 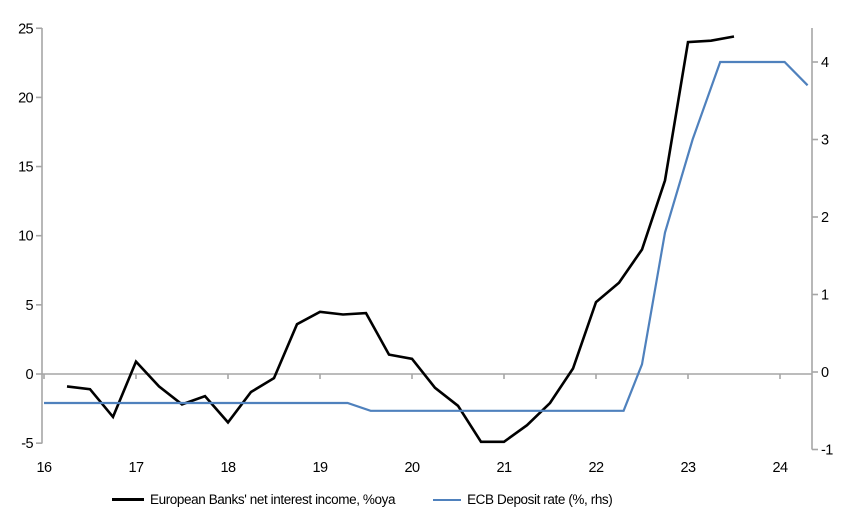 I want to click on legend-label-ecb: ECB Deposit rate (%, rhs), so click(x=540, y=499).